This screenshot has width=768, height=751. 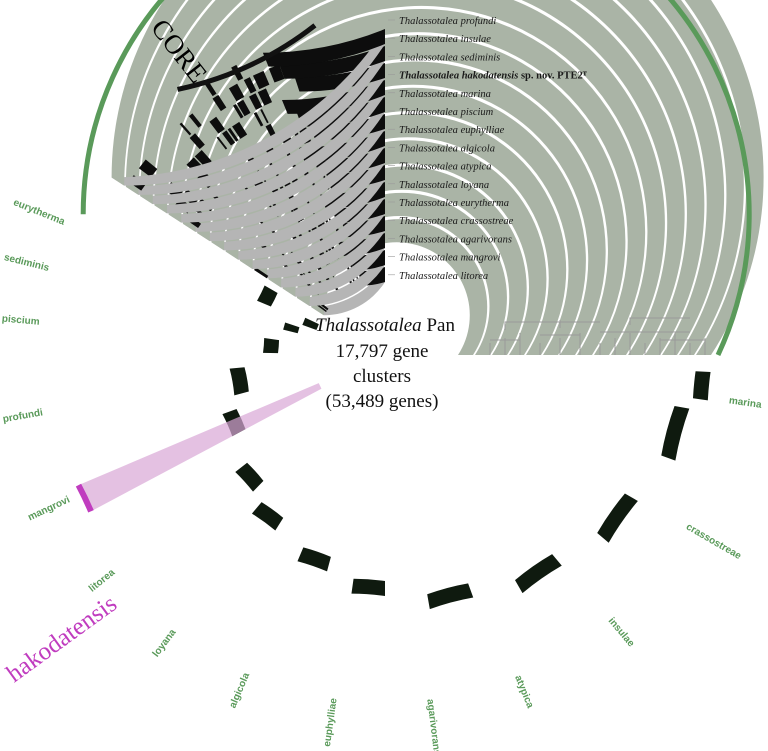 I want to click on center-cluster-count: 17,797 gene, so click(x=382, y=351).